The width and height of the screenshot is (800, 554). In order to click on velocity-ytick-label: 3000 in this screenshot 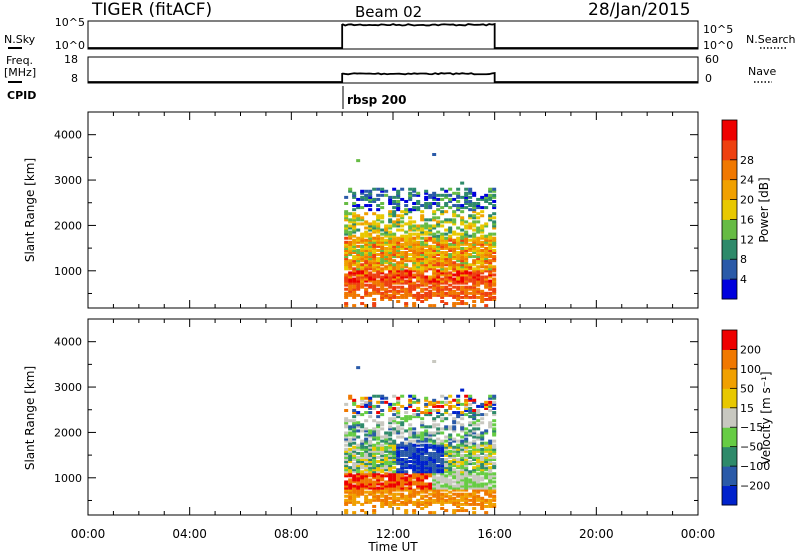, I will do `click(68, 387)`.